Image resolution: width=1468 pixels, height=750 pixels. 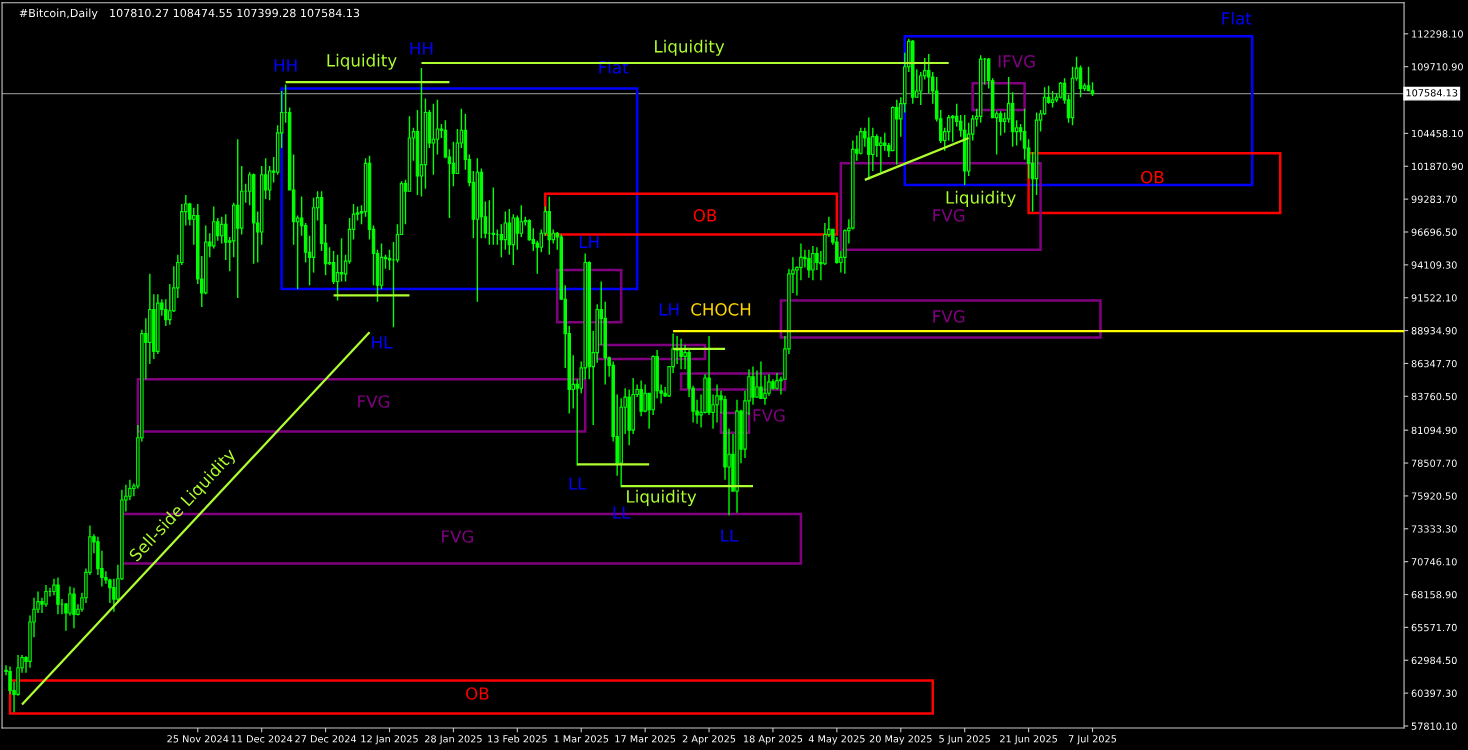 I want to click on ref-line-label: 107584.13, so click(x=1432, y=93).